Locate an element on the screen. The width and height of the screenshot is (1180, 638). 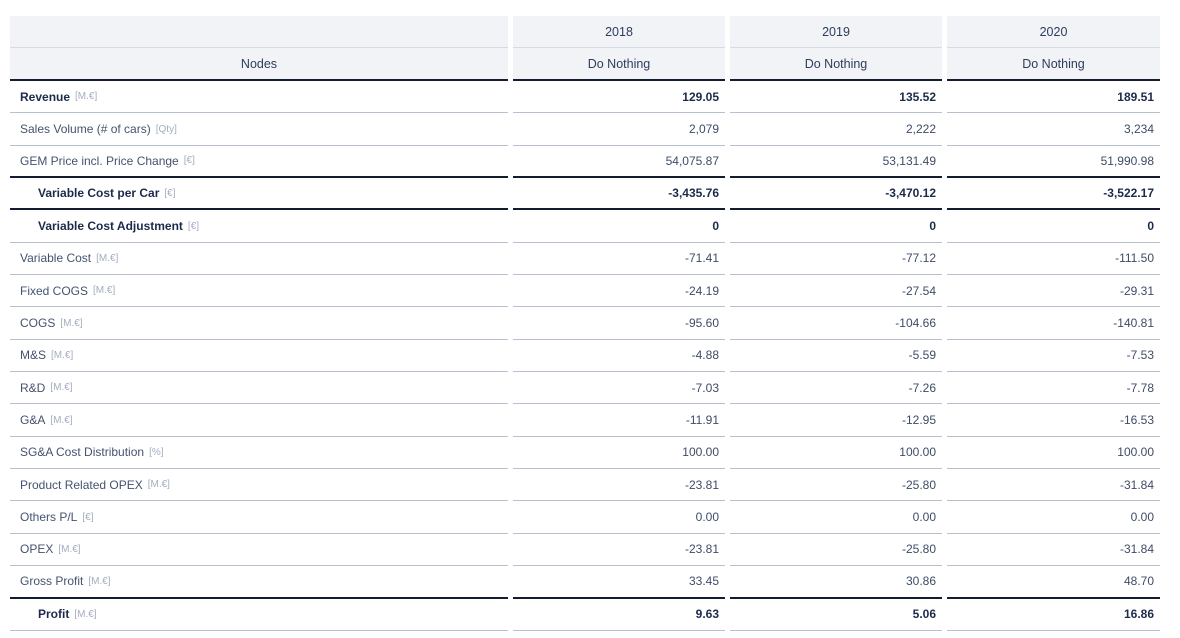
value-cell: 33.45 is located at coordinates (619, 582).